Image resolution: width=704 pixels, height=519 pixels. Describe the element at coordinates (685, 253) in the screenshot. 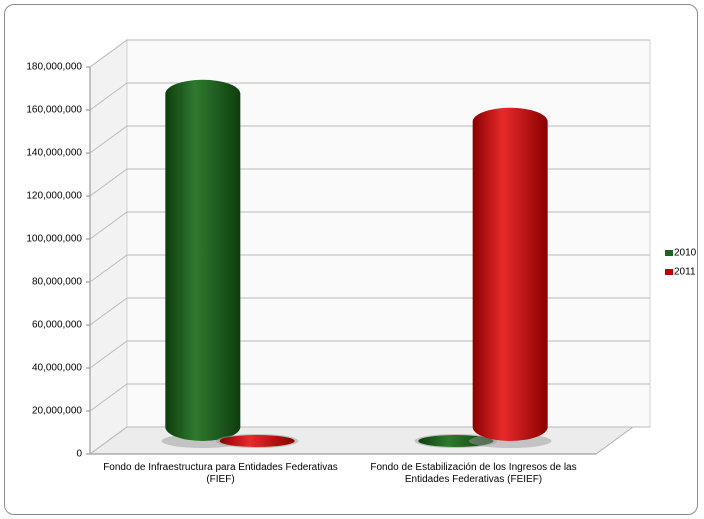

I see `legend-label: 2010` at that location.